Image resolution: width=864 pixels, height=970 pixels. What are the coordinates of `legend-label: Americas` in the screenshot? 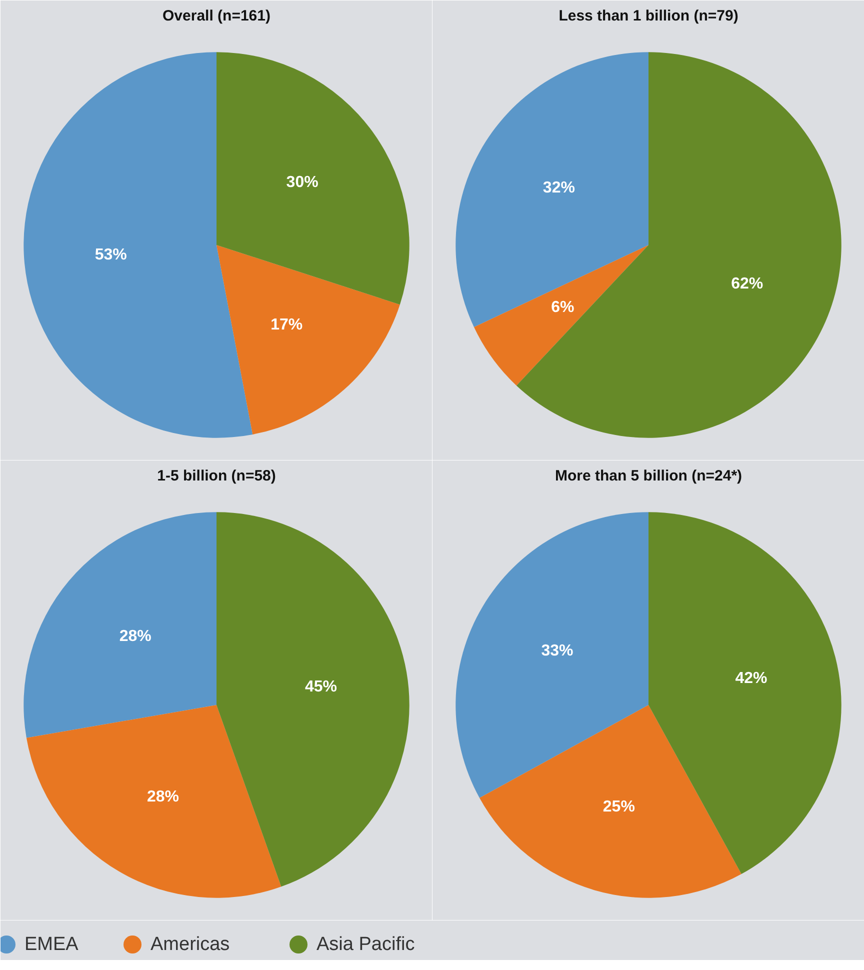 It's located at (190, 944).